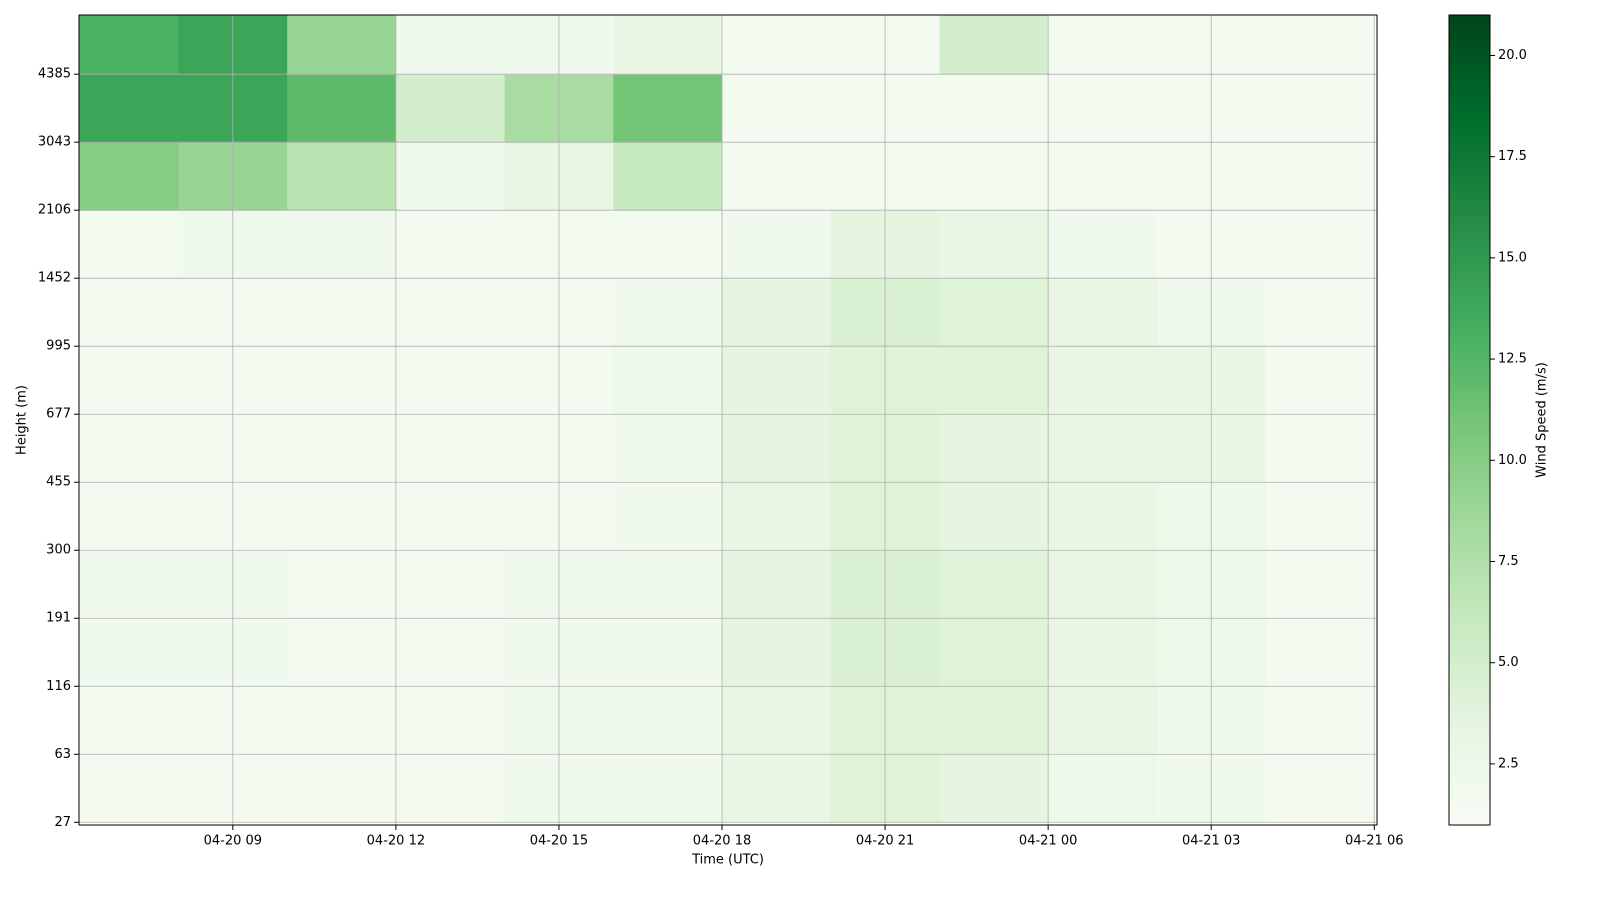 The image size is (1600, 904). What do you see at coordinates (1508, 763) in the screenshot?
I see `colorbar-tick-label: 2.5` at bounding box center [1508, 763].